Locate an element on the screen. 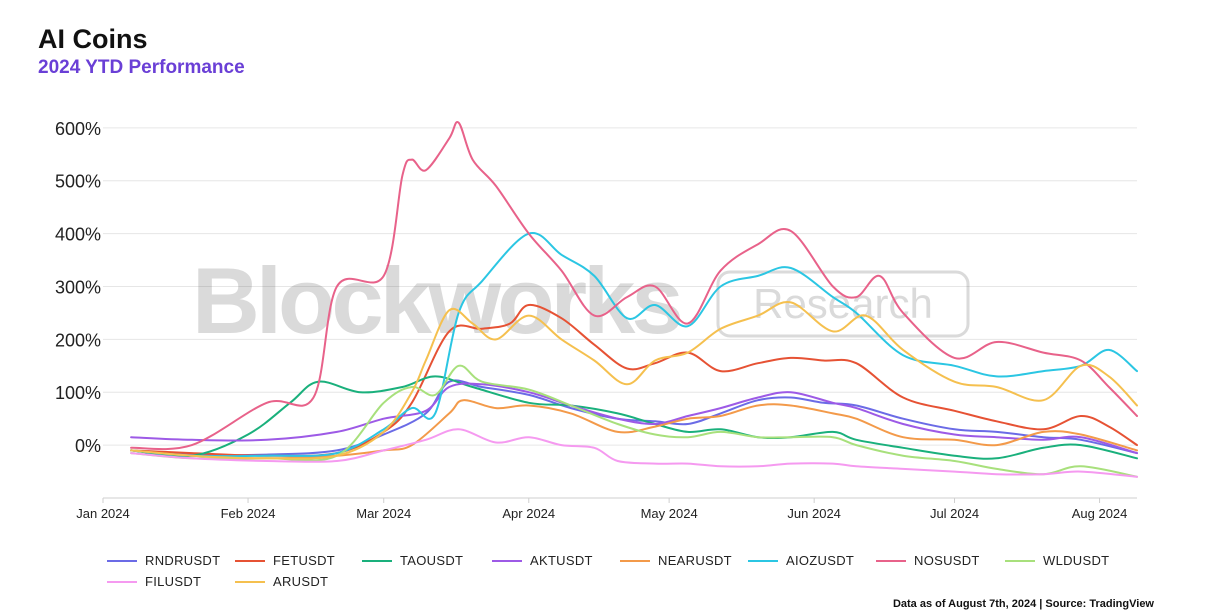  legend-item-wldusdt: WLDUSDT is located at coordinates (1057, 560).